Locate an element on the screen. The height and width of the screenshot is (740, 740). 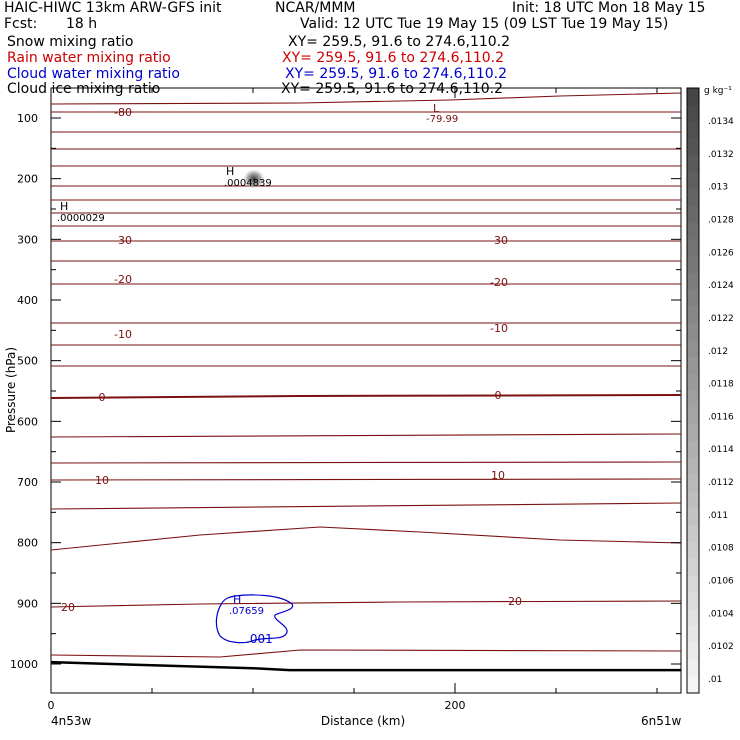
cloud-ice-maximum-shading is located at coordinates (254, 179).